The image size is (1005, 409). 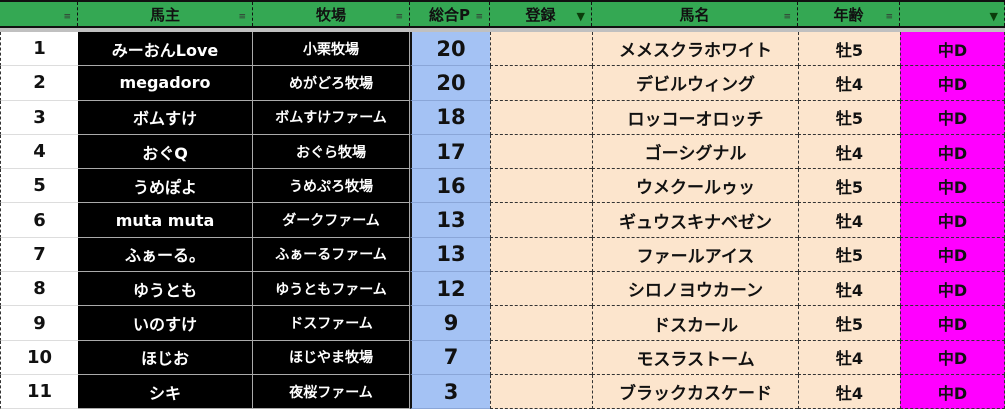 I want to click on cell-points: 12, so click(x=450, y=289).